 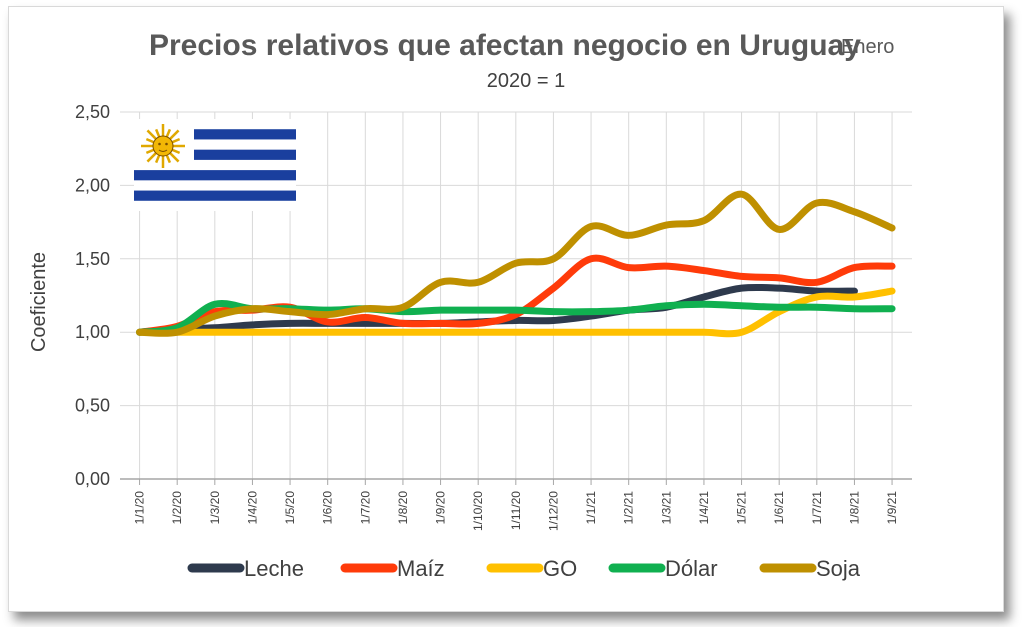 I want to click on chart-subtitle: 2020 = 1, so click(x=526, y=81).